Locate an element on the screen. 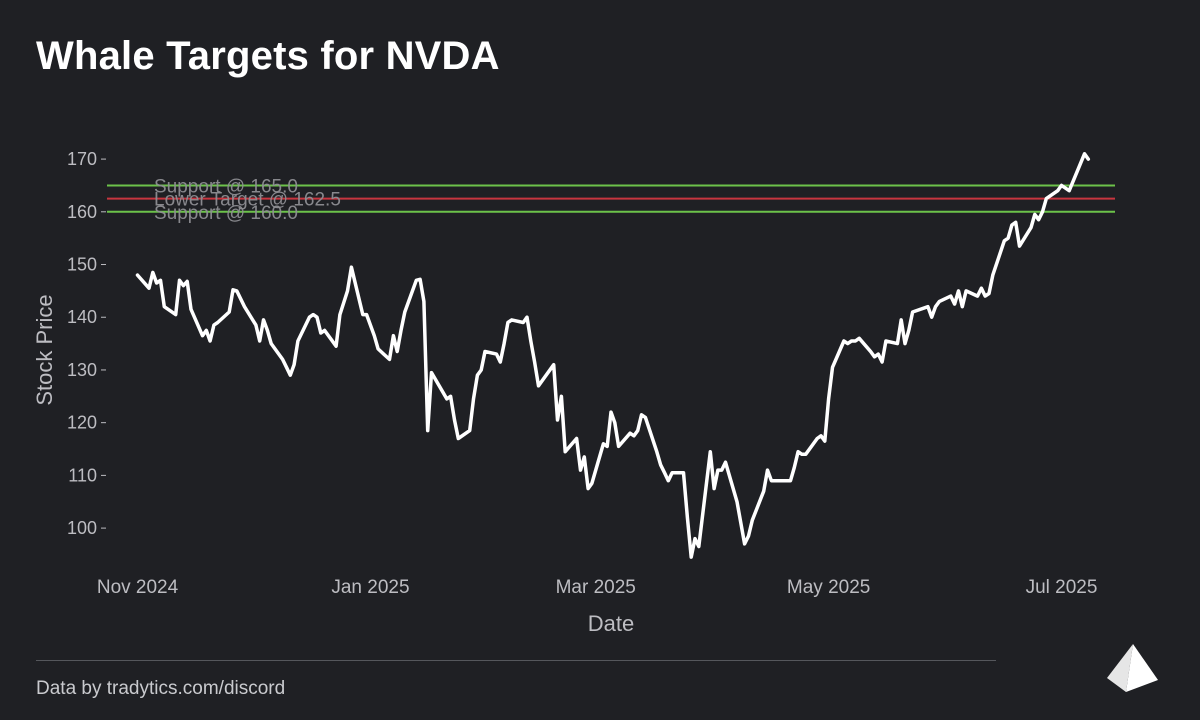  y-axis: 100 110 120 130 140 150 160 170 is located at coordinates (86, 343).